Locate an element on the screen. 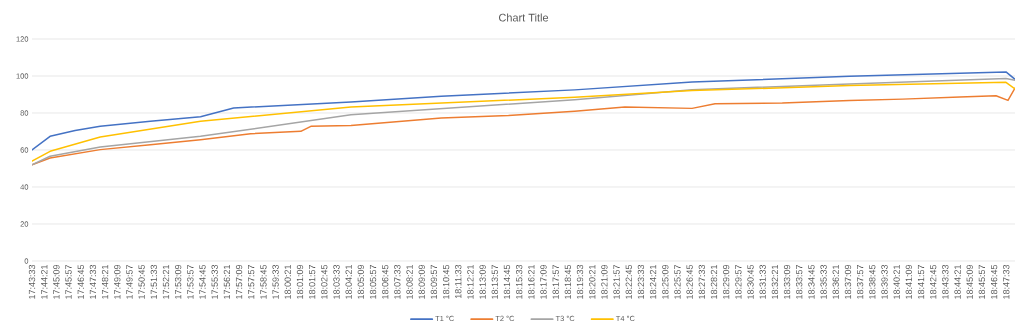 The height and width of the screenshot is (334, 1023). x-tick-label: 17:48:21 is located at coordinates (105, 281).